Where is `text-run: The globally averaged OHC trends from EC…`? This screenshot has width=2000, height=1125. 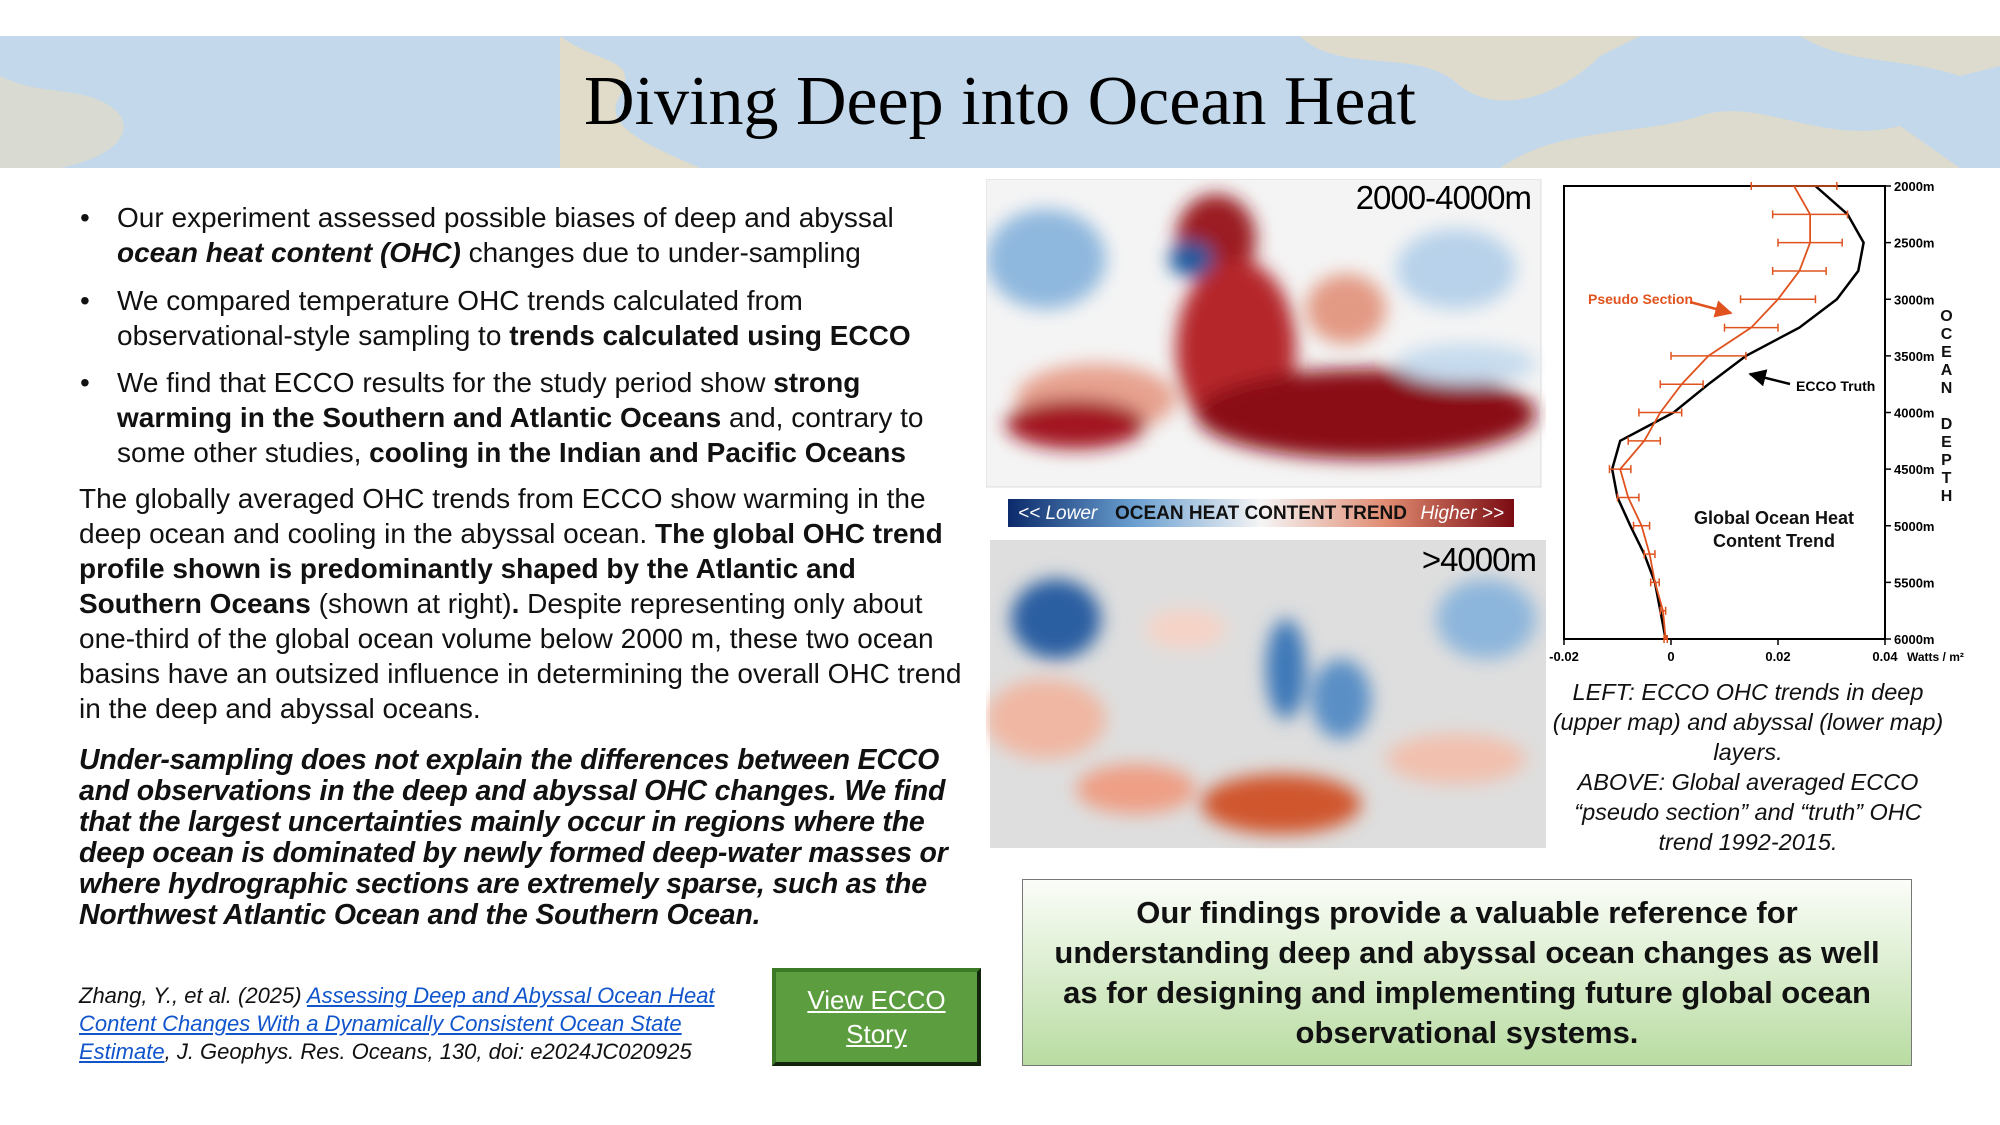 text-run: The globally averaged OHC trends from EC… is located at coordinates (502, 516).